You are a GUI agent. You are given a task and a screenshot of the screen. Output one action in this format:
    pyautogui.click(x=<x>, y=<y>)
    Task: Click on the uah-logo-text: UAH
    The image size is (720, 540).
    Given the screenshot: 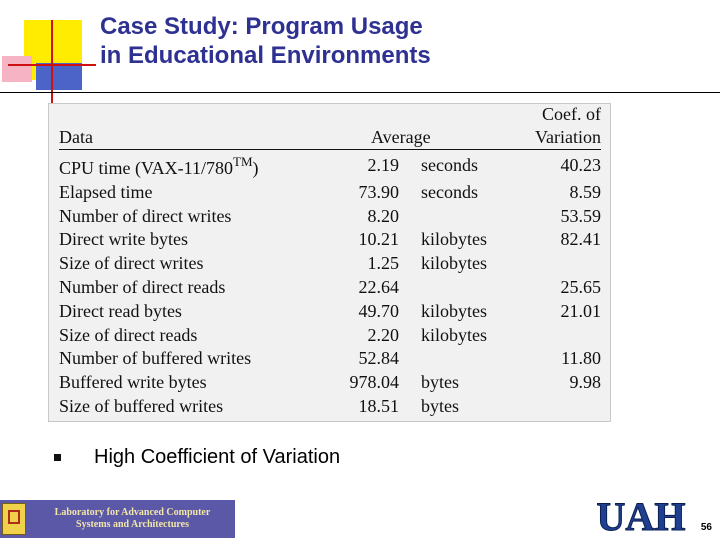 What is the action you would take?
    pyautogui.click(x=641, y=515)
    